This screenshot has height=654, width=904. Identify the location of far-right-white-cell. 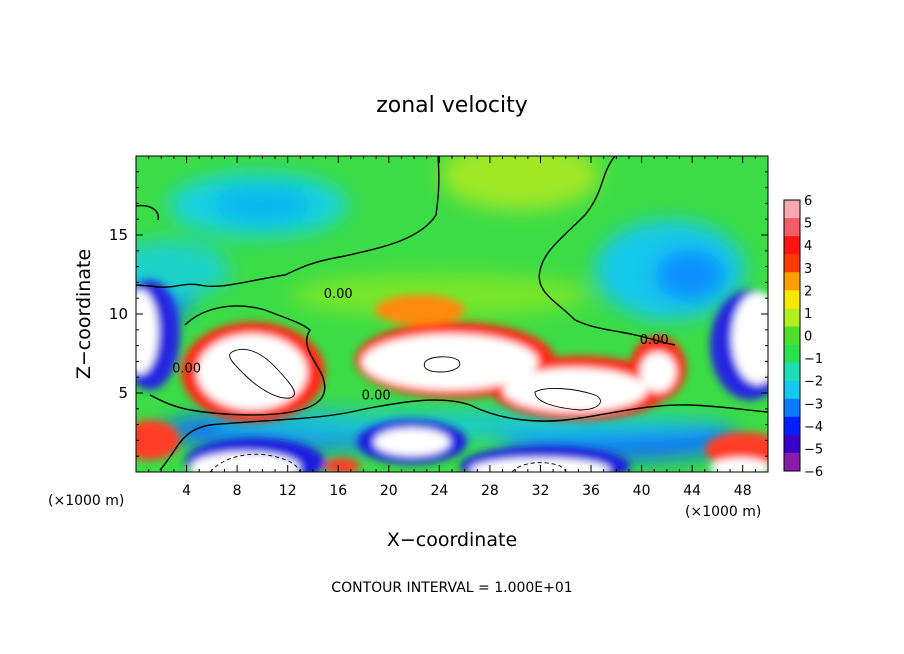
(658, 372).